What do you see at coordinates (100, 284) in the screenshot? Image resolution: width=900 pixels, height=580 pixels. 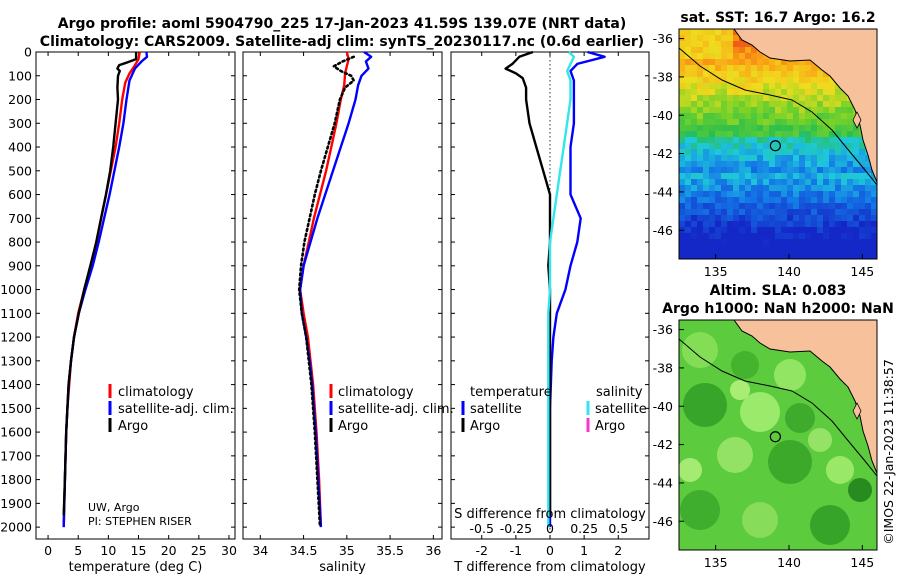 I see `series-argo` at bounding box center [100, 284].